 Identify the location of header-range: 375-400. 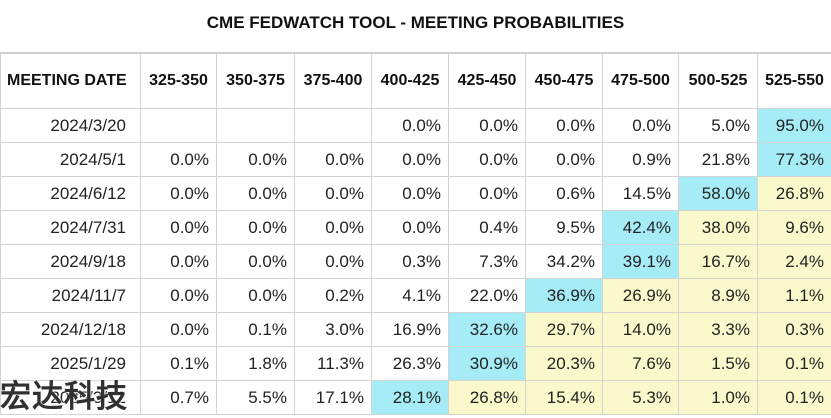
(333, 81).